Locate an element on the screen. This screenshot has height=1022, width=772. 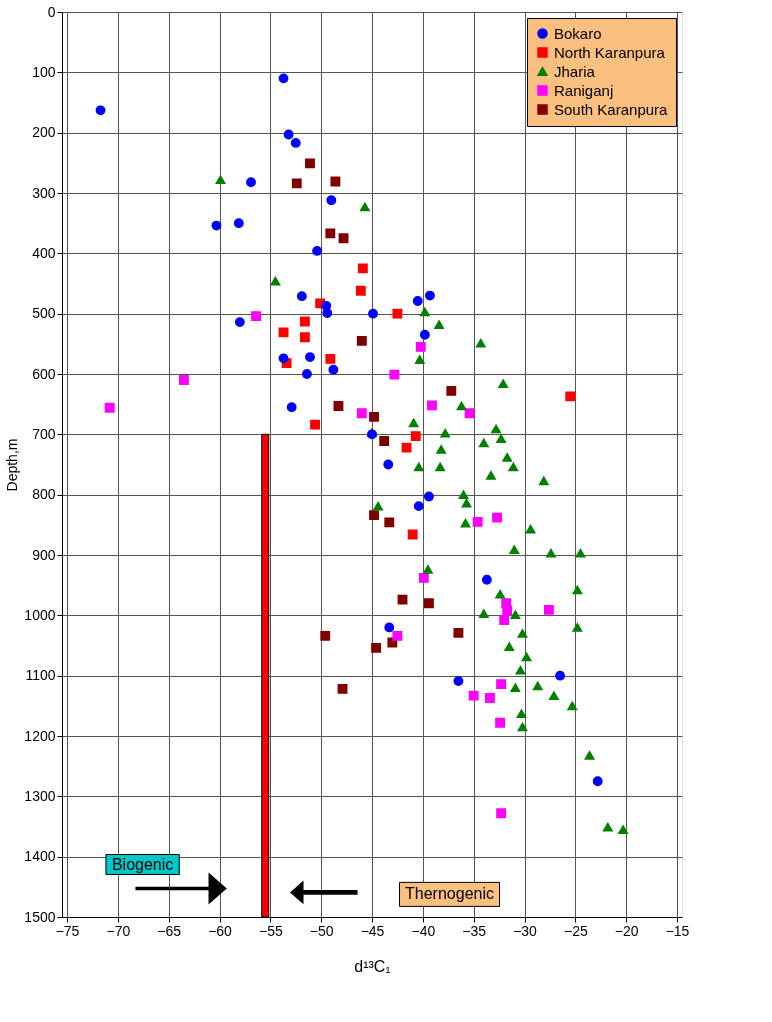
y-tick-label: 300 is located at coordinates (44, 192).